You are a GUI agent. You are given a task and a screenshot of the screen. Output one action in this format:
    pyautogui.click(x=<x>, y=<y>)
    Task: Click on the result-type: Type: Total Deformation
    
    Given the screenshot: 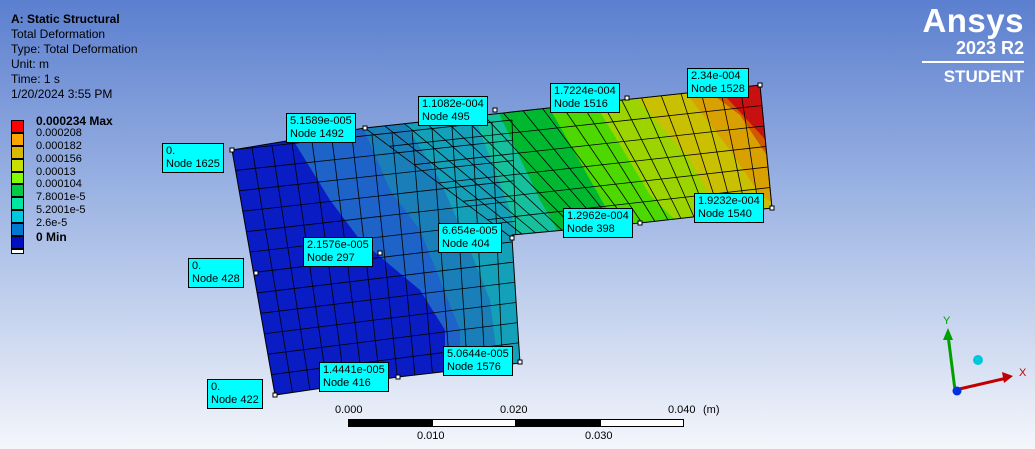 What is the action you would take?
    pyautogui.click(x=74, y=49)
    